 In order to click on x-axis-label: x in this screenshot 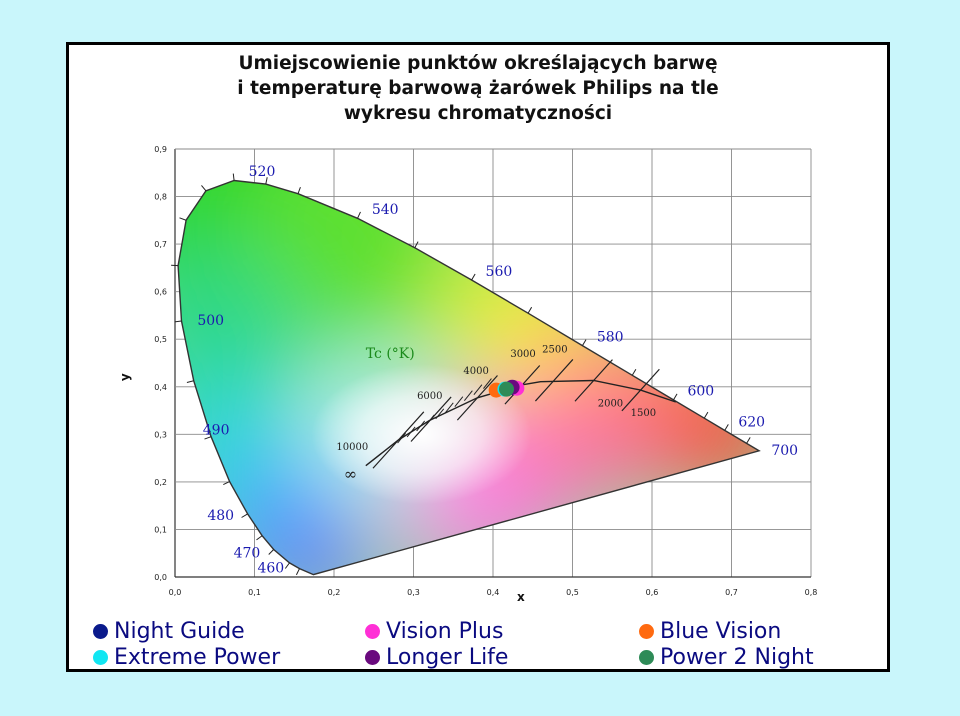, I will do `click(521, 597)`.